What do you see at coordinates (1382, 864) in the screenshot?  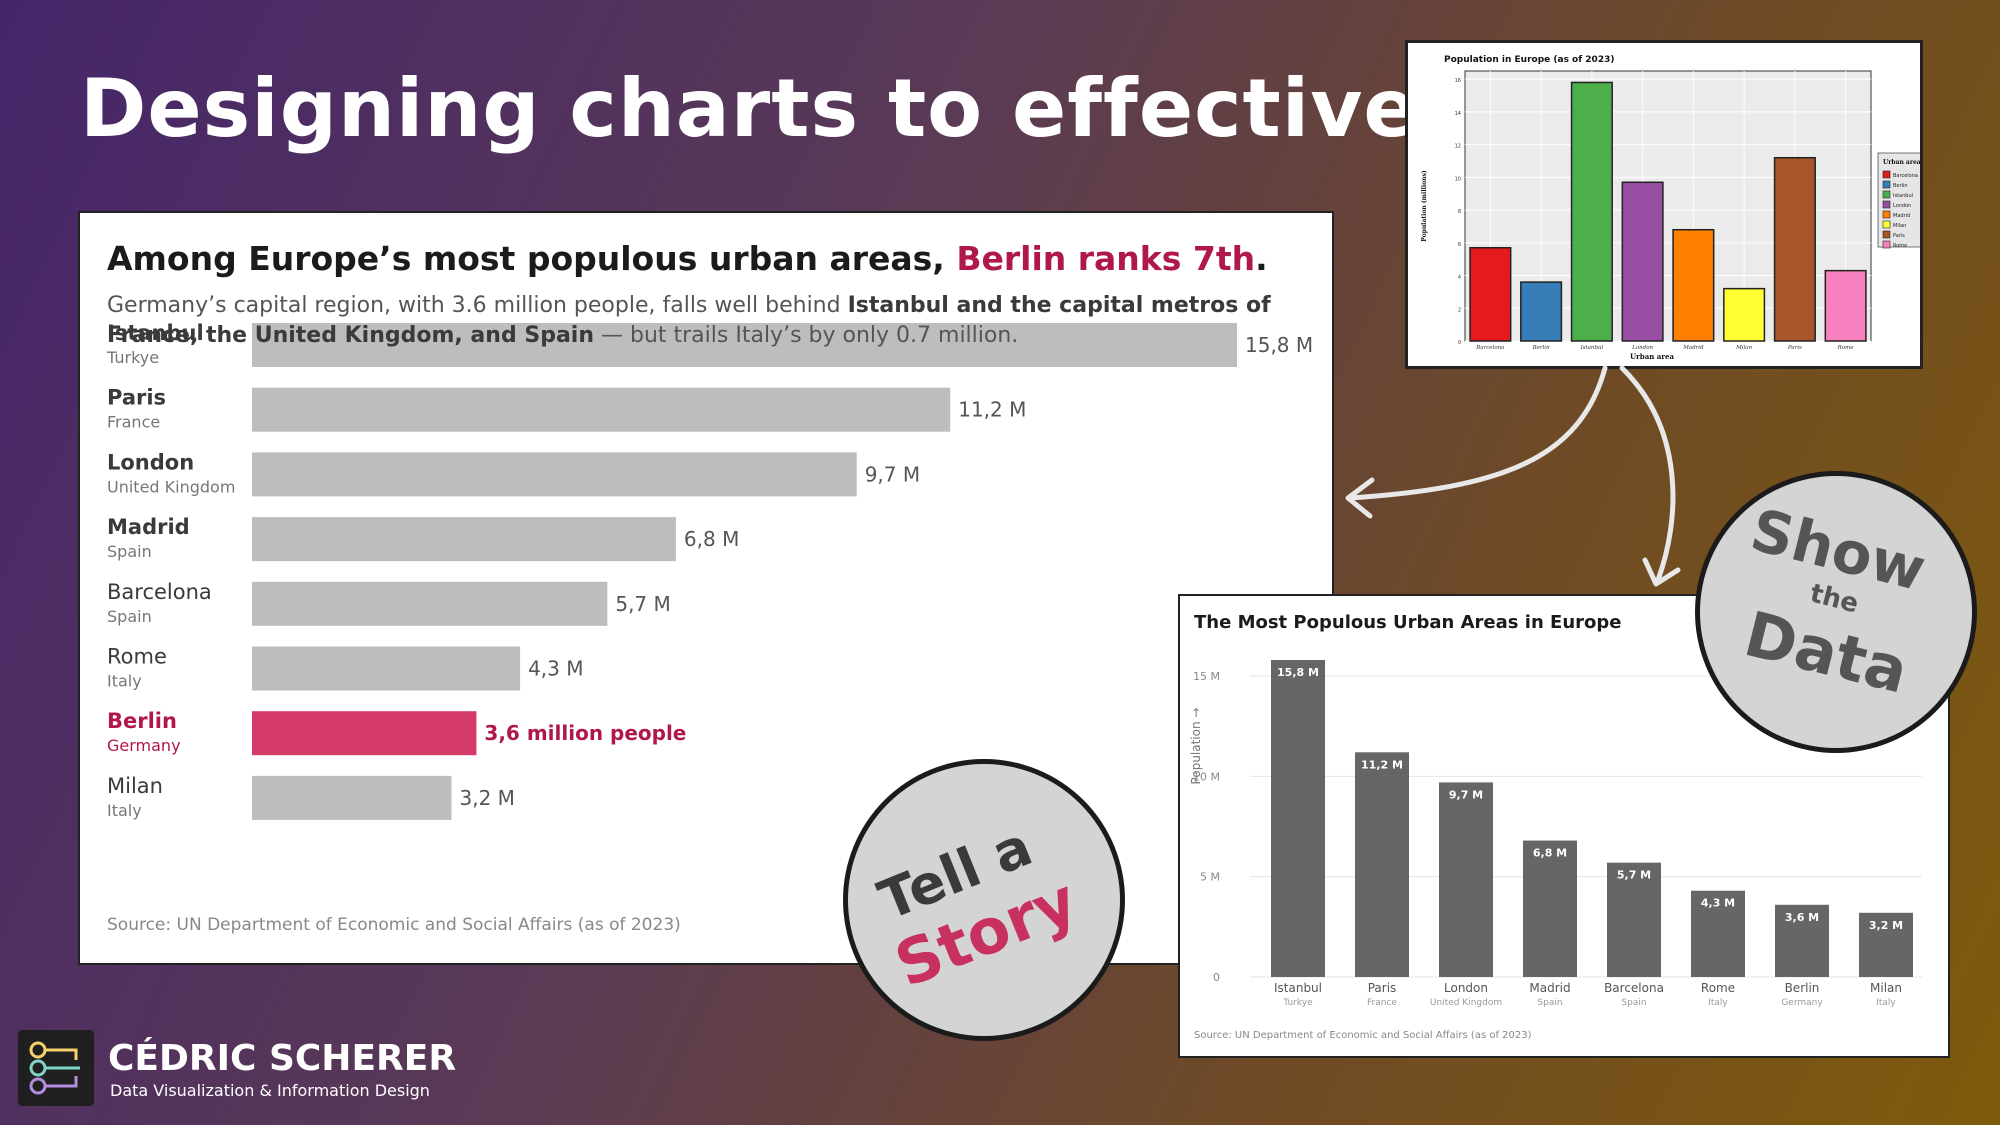 I see `show-bar-paris` at bounding box center [1382, 864].